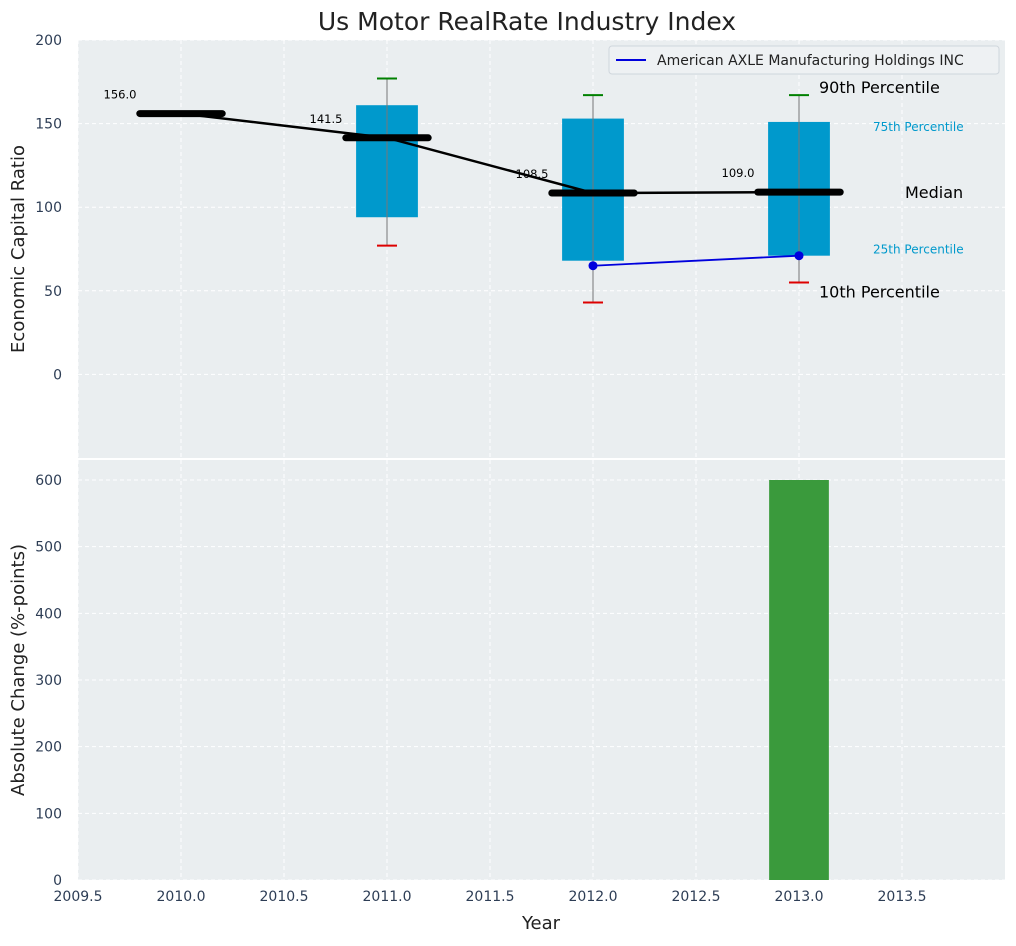  What do you see at coordinates (527, 21) in the screenshot?
I see `chart-title: Us Motor RealRate Industry Index` at bounding box center [527, 21].